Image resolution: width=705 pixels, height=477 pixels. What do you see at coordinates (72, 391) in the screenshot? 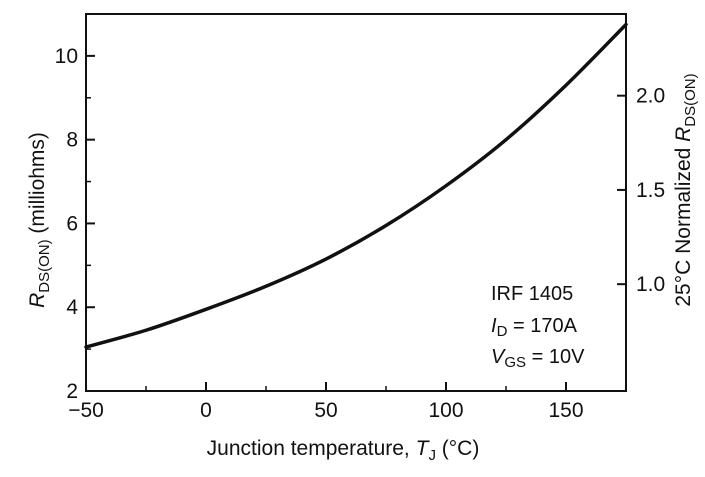
I see `left-tick-label: 2` at bounding box center [72, 391].